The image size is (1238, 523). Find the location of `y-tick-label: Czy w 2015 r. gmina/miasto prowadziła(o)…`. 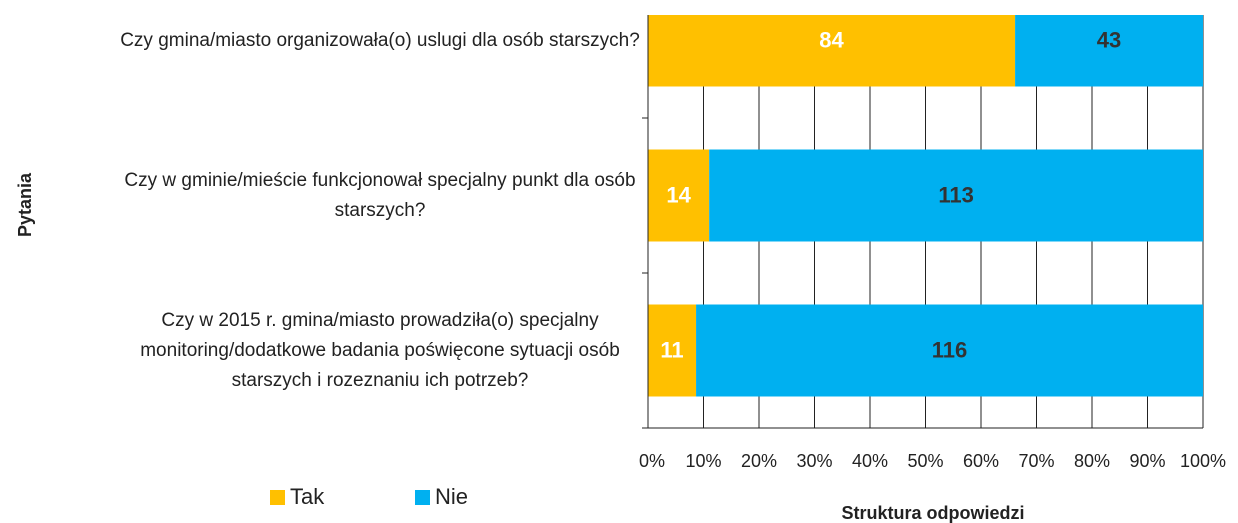

y-tick-label: Czy w 2015 r. gmina/miasto prowadziła(o)… is located at coordinates (380, 350).